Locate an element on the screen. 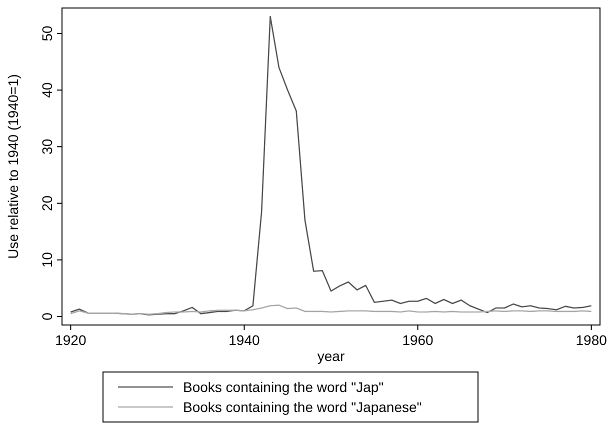 The width and height of the screenshot is (616, 427). legend-label: Books containing the word "Jap" is located at coordinates (283, 387).